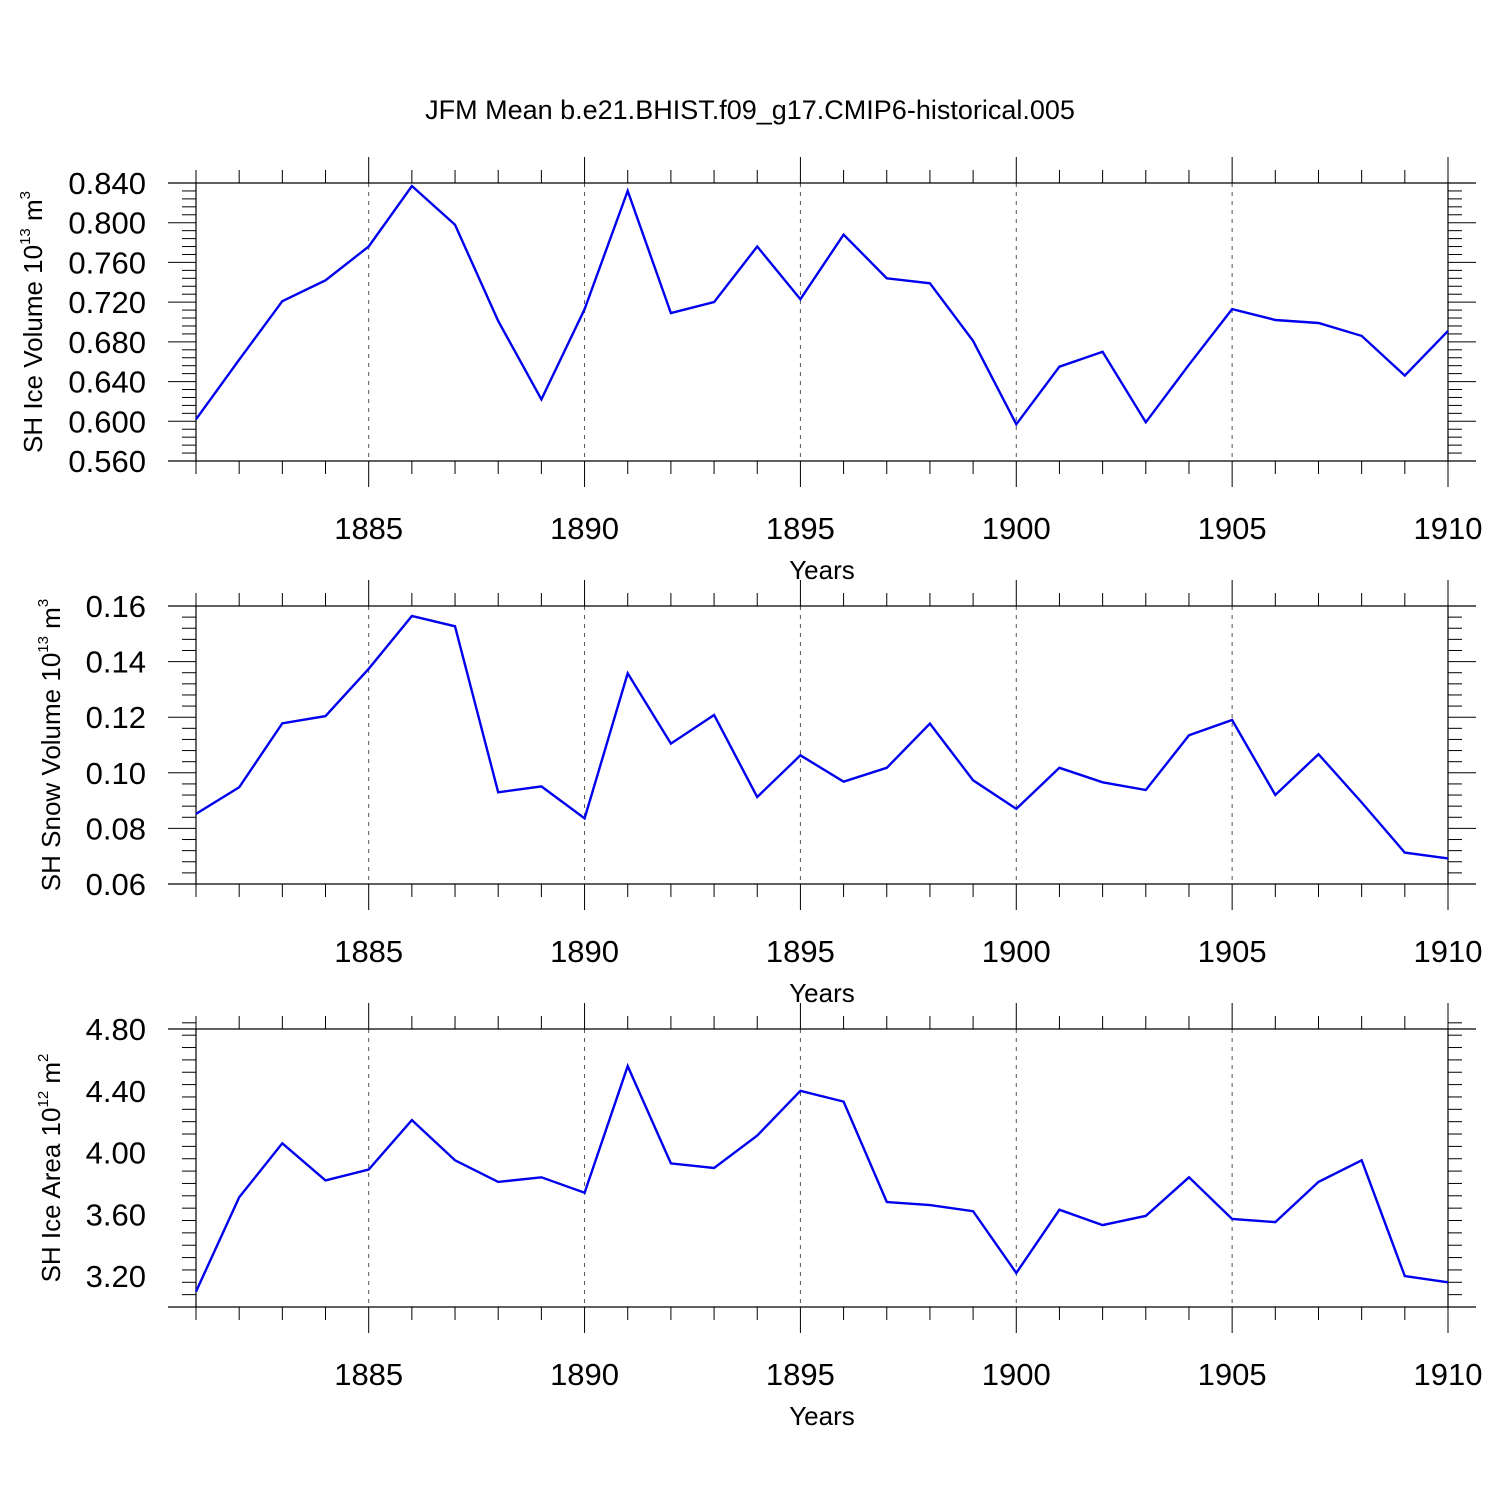 The width and height of the screenshot is (1500, 1500). Describe the element at coordinates (33, 349) in the screenshot. I see `y-axis-label-main: SH Ice Volume 10` at that location.